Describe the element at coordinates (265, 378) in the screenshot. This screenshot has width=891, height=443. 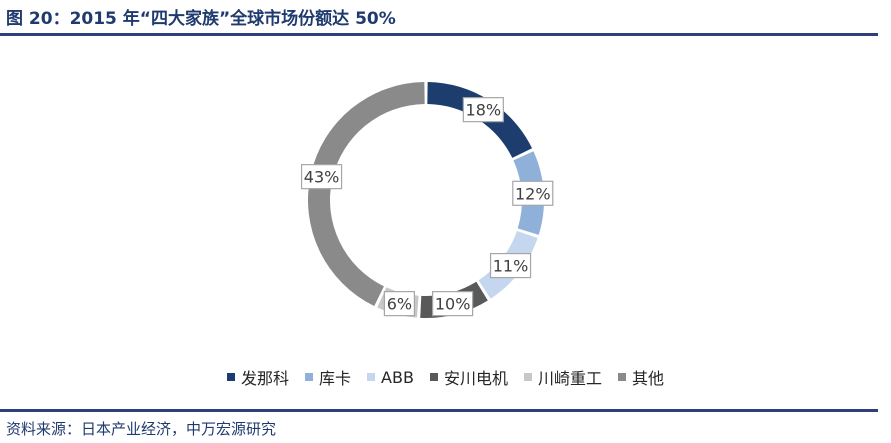
I see `legend-label: 发那科` at that location.